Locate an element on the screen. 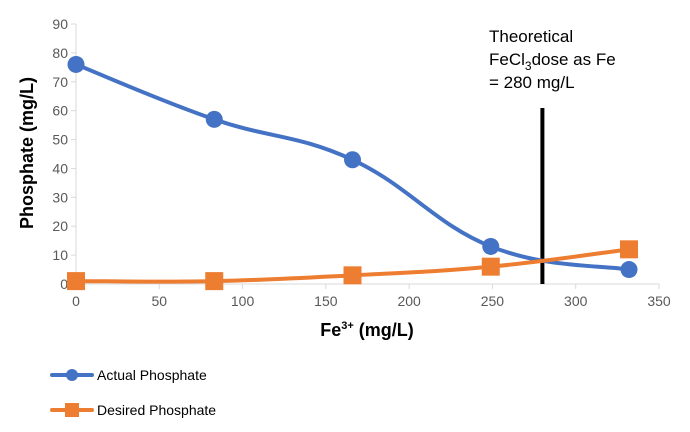  series-desired-phosphate is located at coordinates (353, 265).